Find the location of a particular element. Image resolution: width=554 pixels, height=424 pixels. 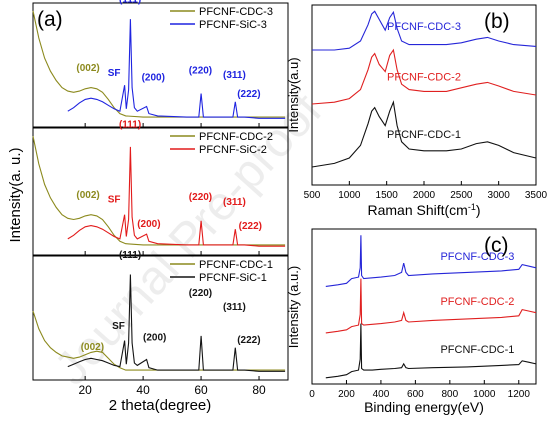

raman-x-tick-label: 500 is located at coordinates (312, 195).